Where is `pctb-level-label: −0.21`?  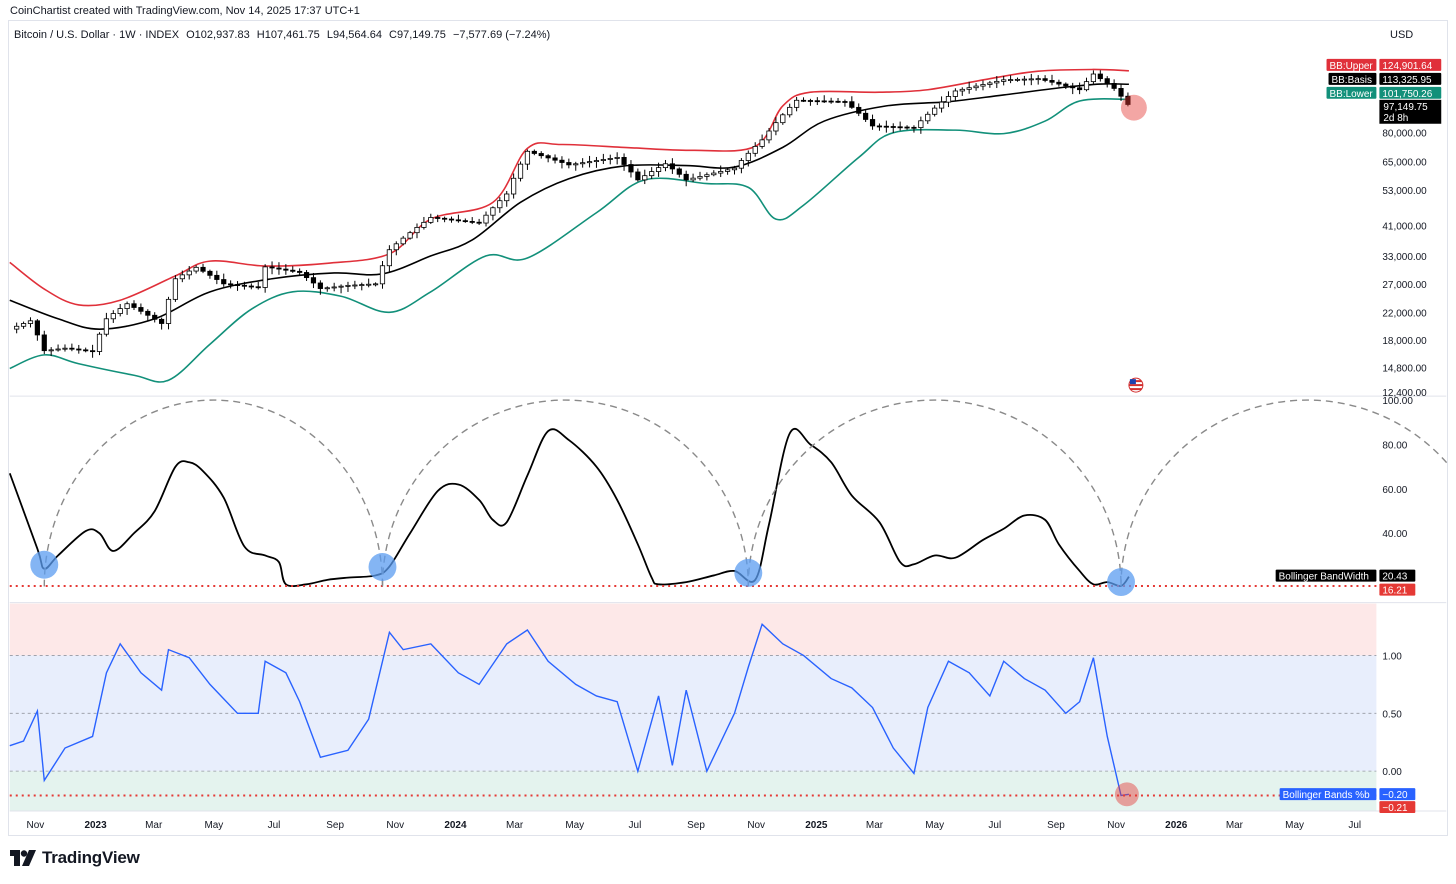
pctb-level-label: −0.21 is located at coordinates (1395, 808).